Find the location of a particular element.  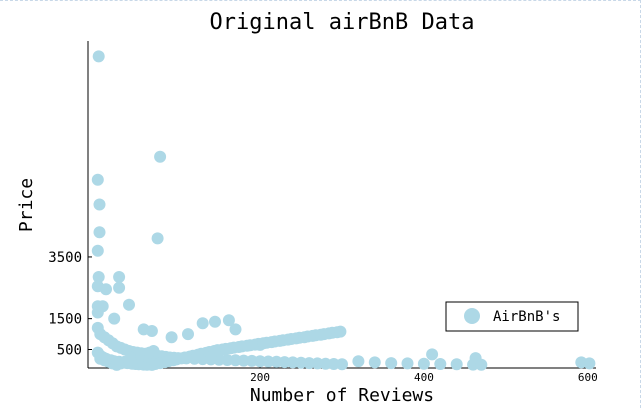

y-tick-label: 500 is located at coordinates (69, 350).